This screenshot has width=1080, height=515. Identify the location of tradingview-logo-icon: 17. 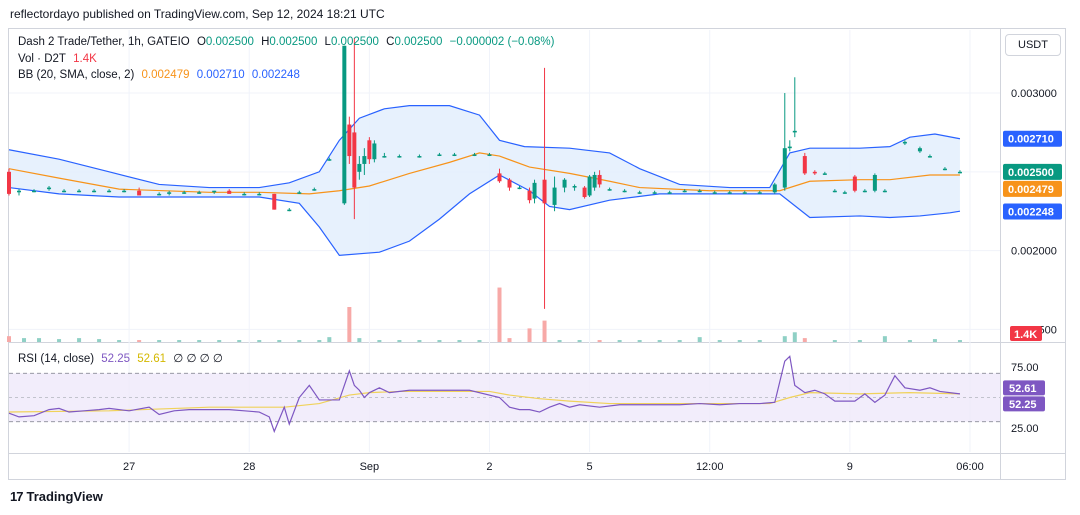
(17, 496).